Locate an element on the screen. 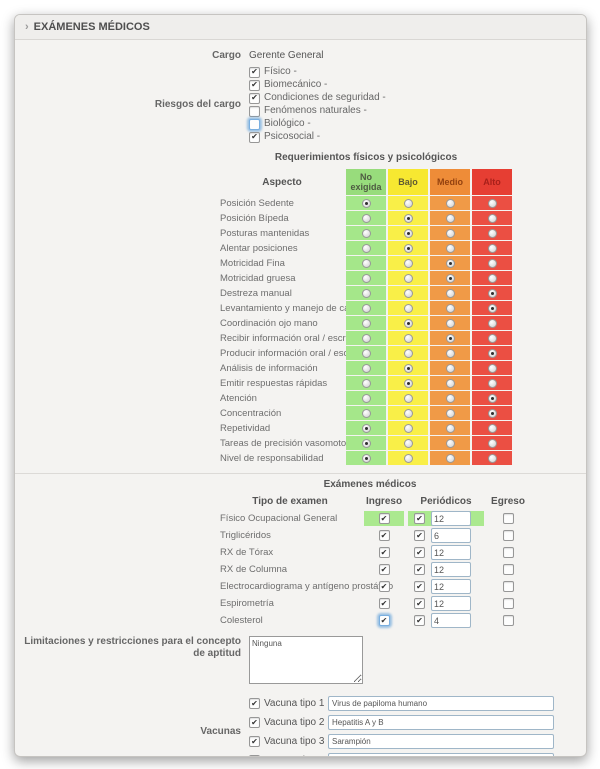  exam-periodico-checkbox-fisico-ocupacional-general: ✔ is located at coordinates (419, 518).